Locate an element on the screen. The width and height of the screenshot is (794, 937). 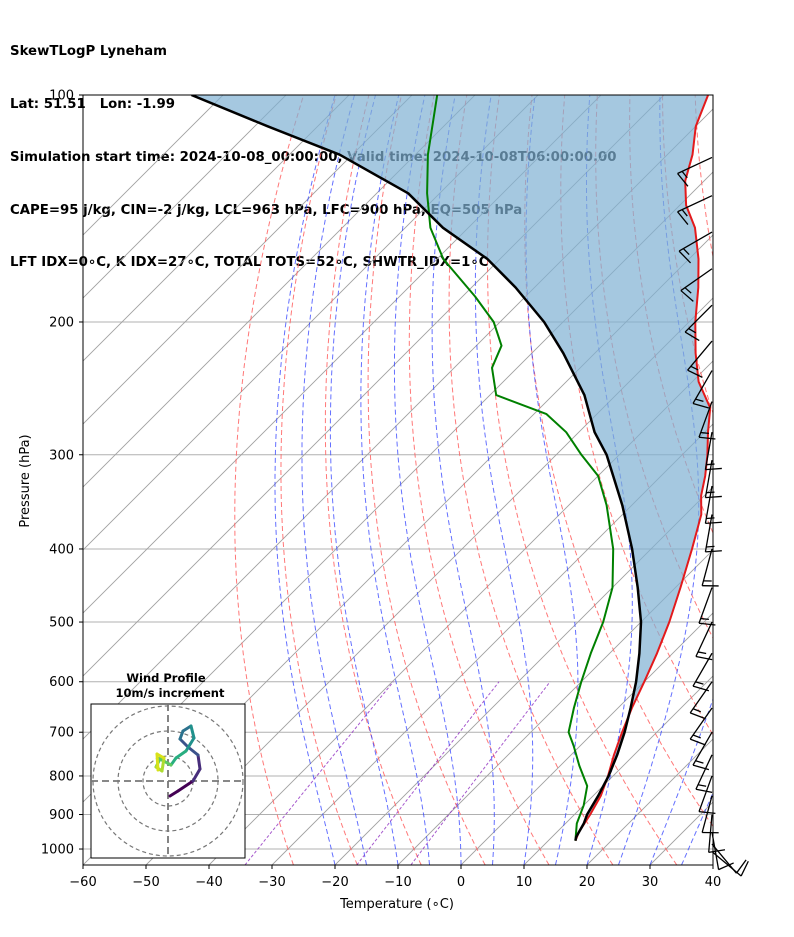
wind-barb-column is located at coordinates (713, 516).